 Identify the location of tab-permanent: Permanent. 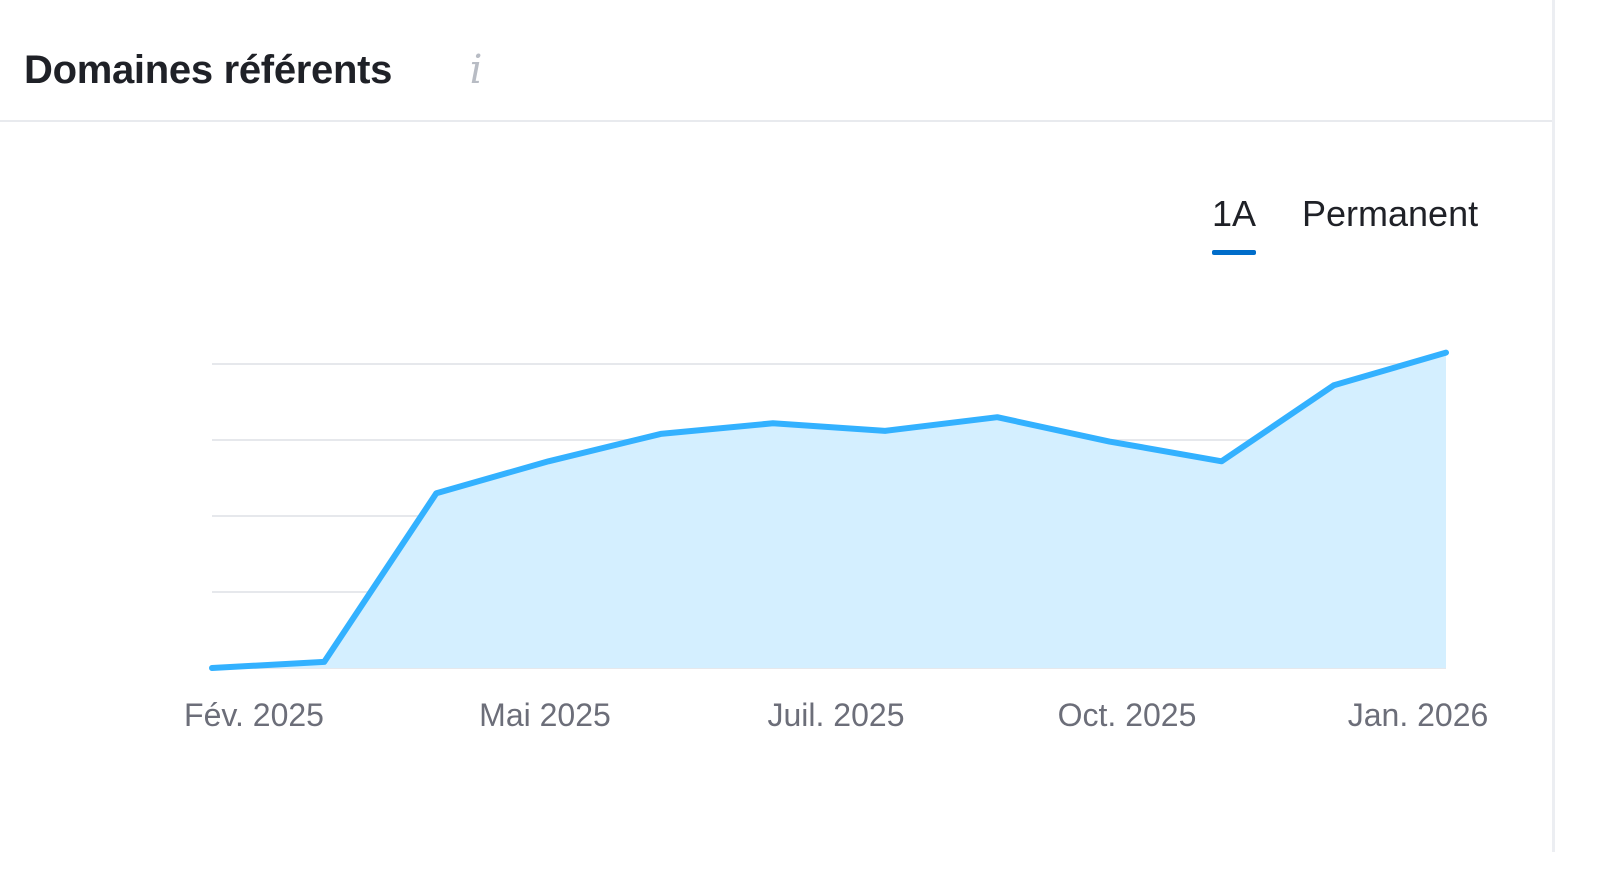
(1390, 213).